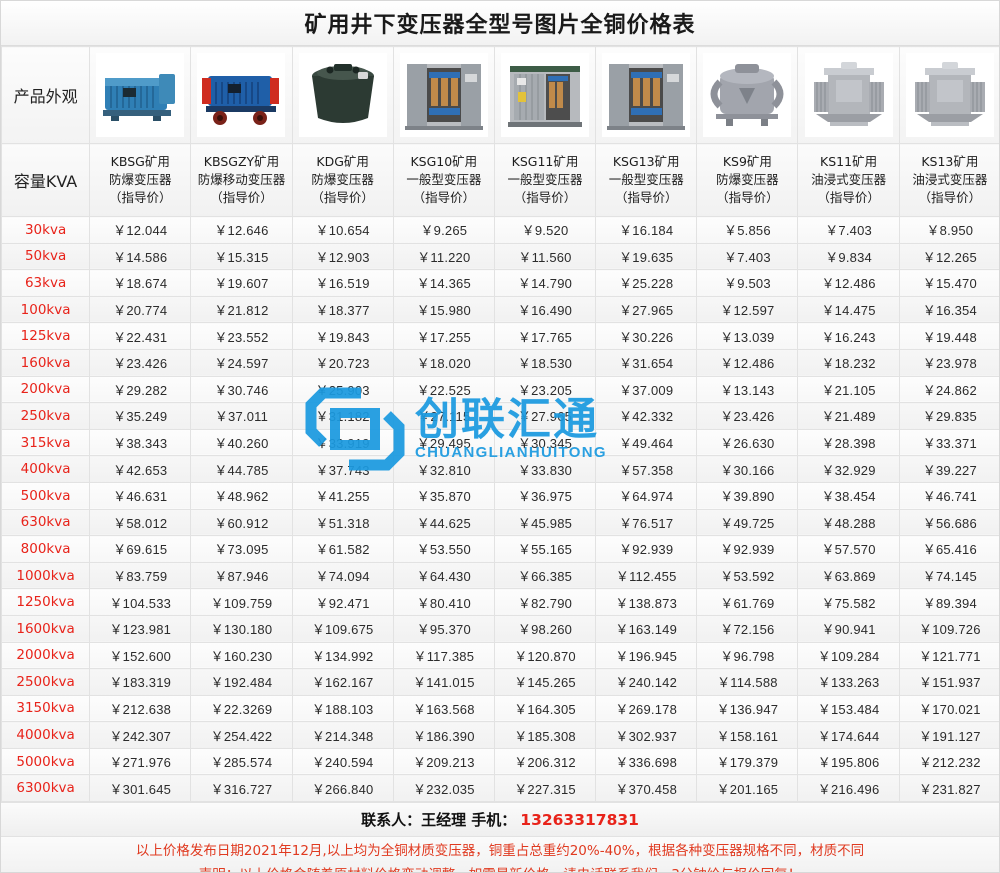  What do you see at coordinates (342, 469) in the screenshot?
I see `price-cell: ￥37.743` at bounding box center [342, 469].